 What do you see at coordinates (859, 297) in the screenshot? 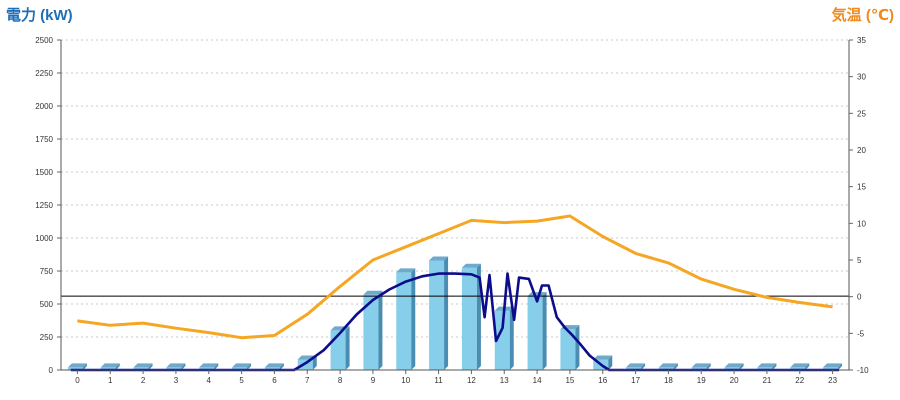
I see `right-tick-label: 0` at bounding box center [859, 297].